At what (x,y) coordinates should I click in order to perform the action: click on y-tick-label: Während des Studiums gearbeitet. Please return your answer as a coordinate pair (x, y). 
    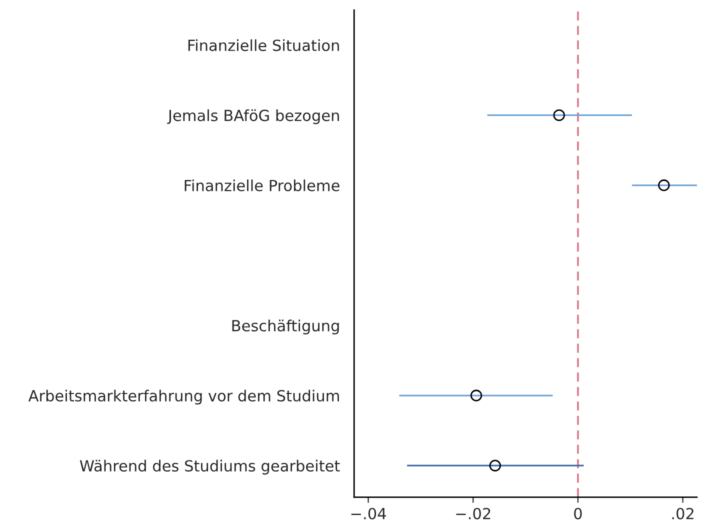
    Looking at the image, I should click on (210, 467).